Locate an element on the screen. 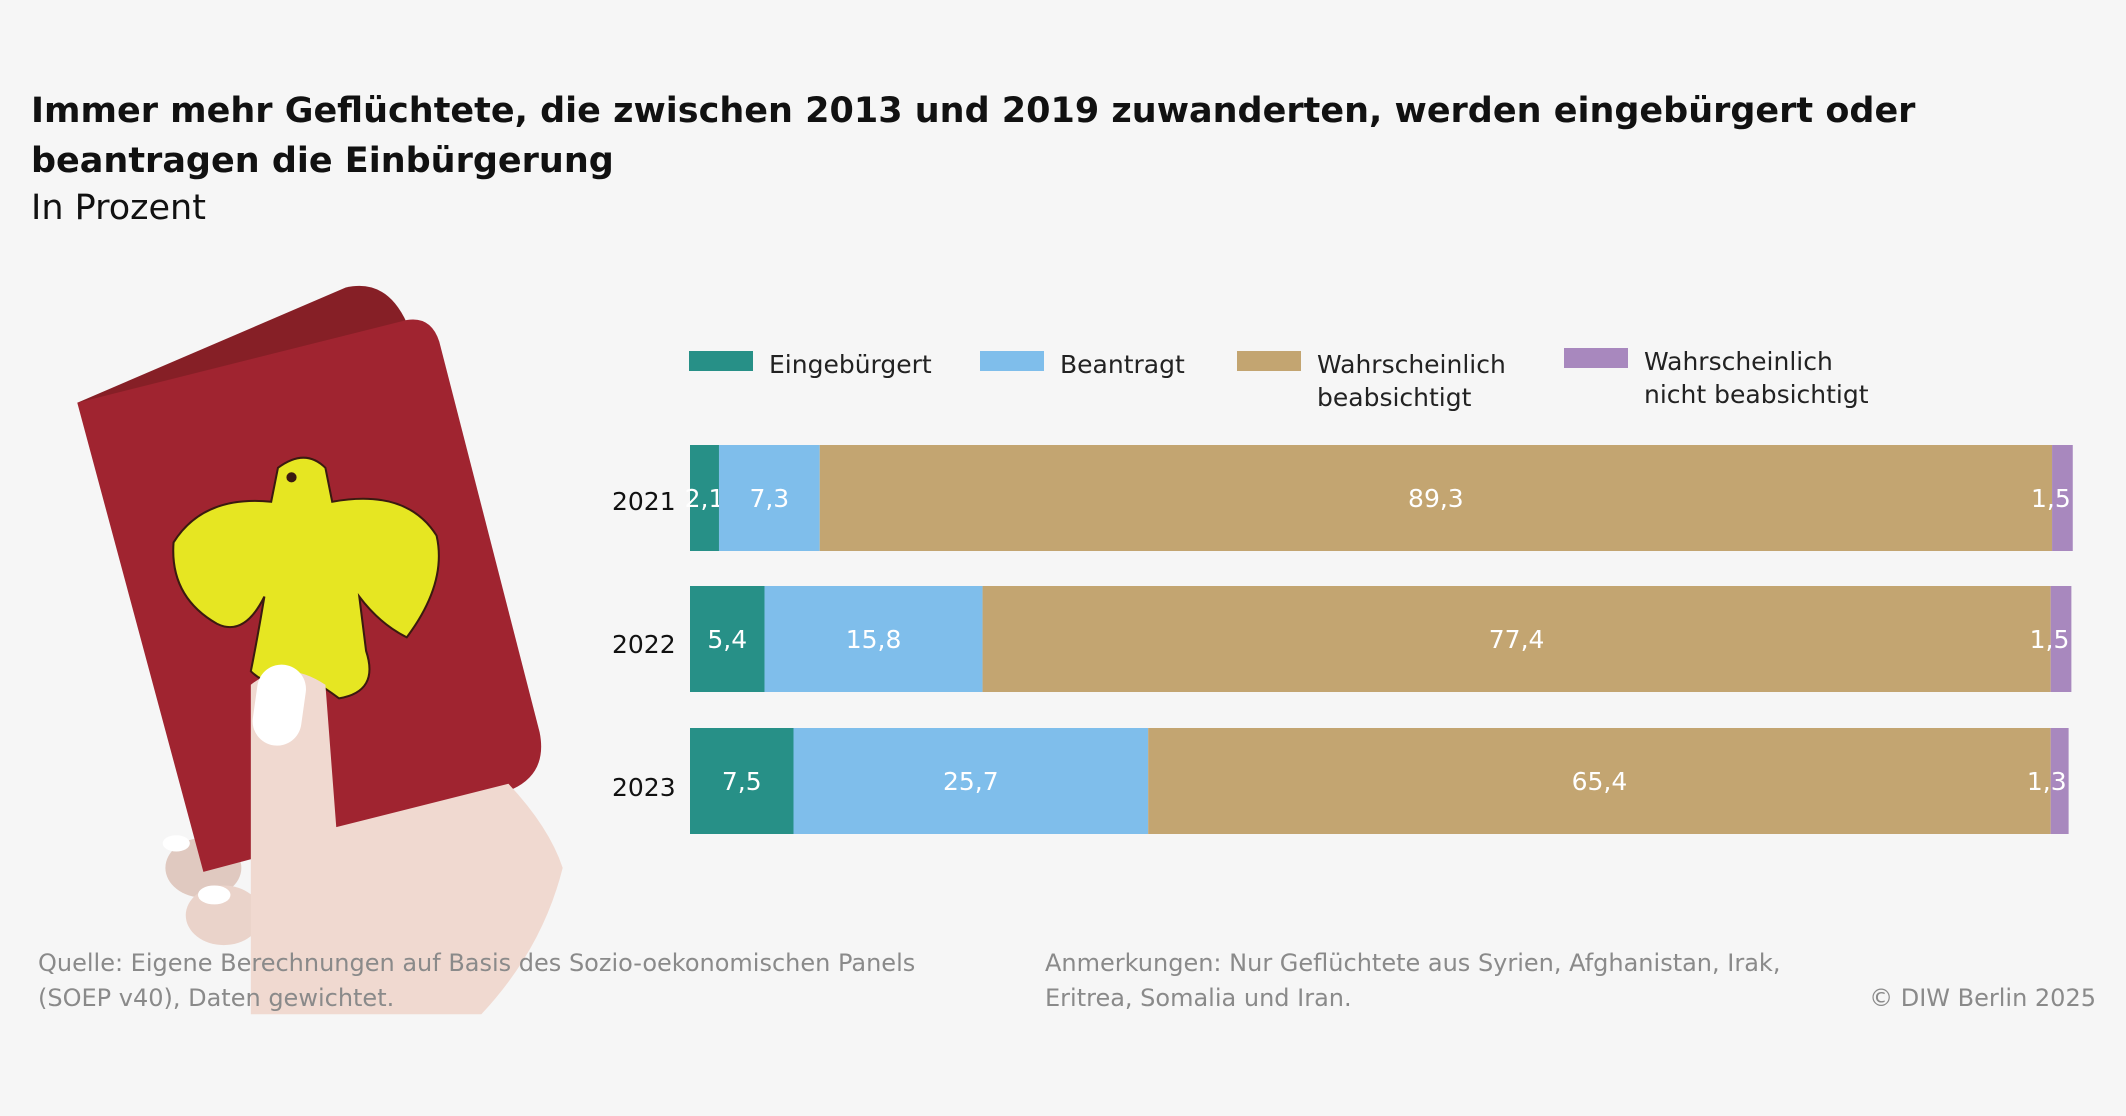  data-label-2023-3: 65,4 is located at coordinates (1600, 781).